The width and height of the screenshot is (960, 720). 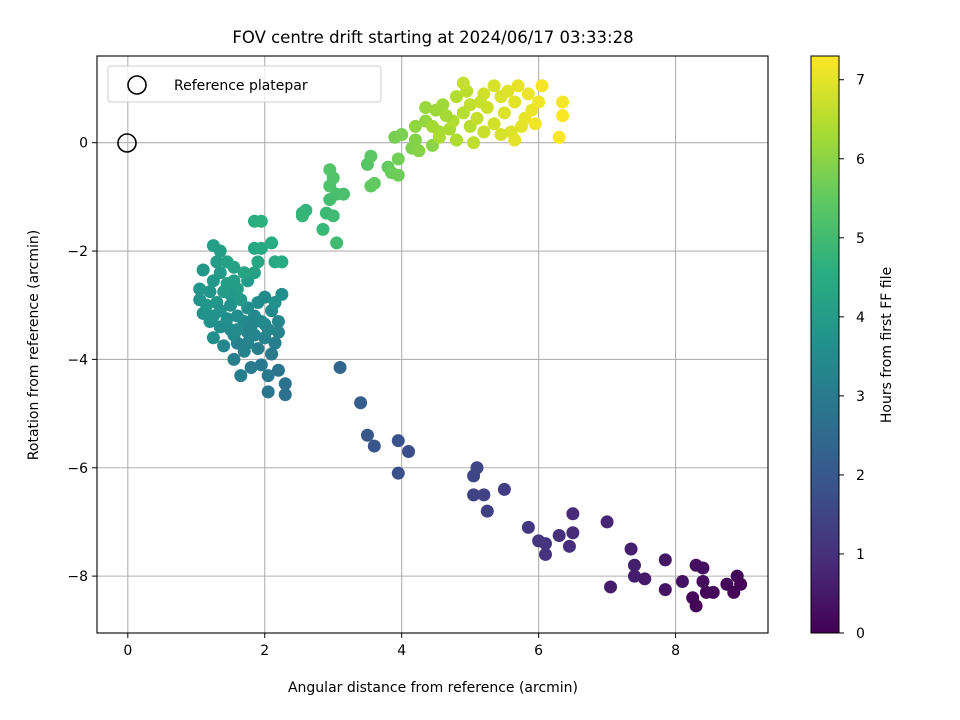 I want to click on legend-entry-label: Reference platepar, so click(x=241, y=86).